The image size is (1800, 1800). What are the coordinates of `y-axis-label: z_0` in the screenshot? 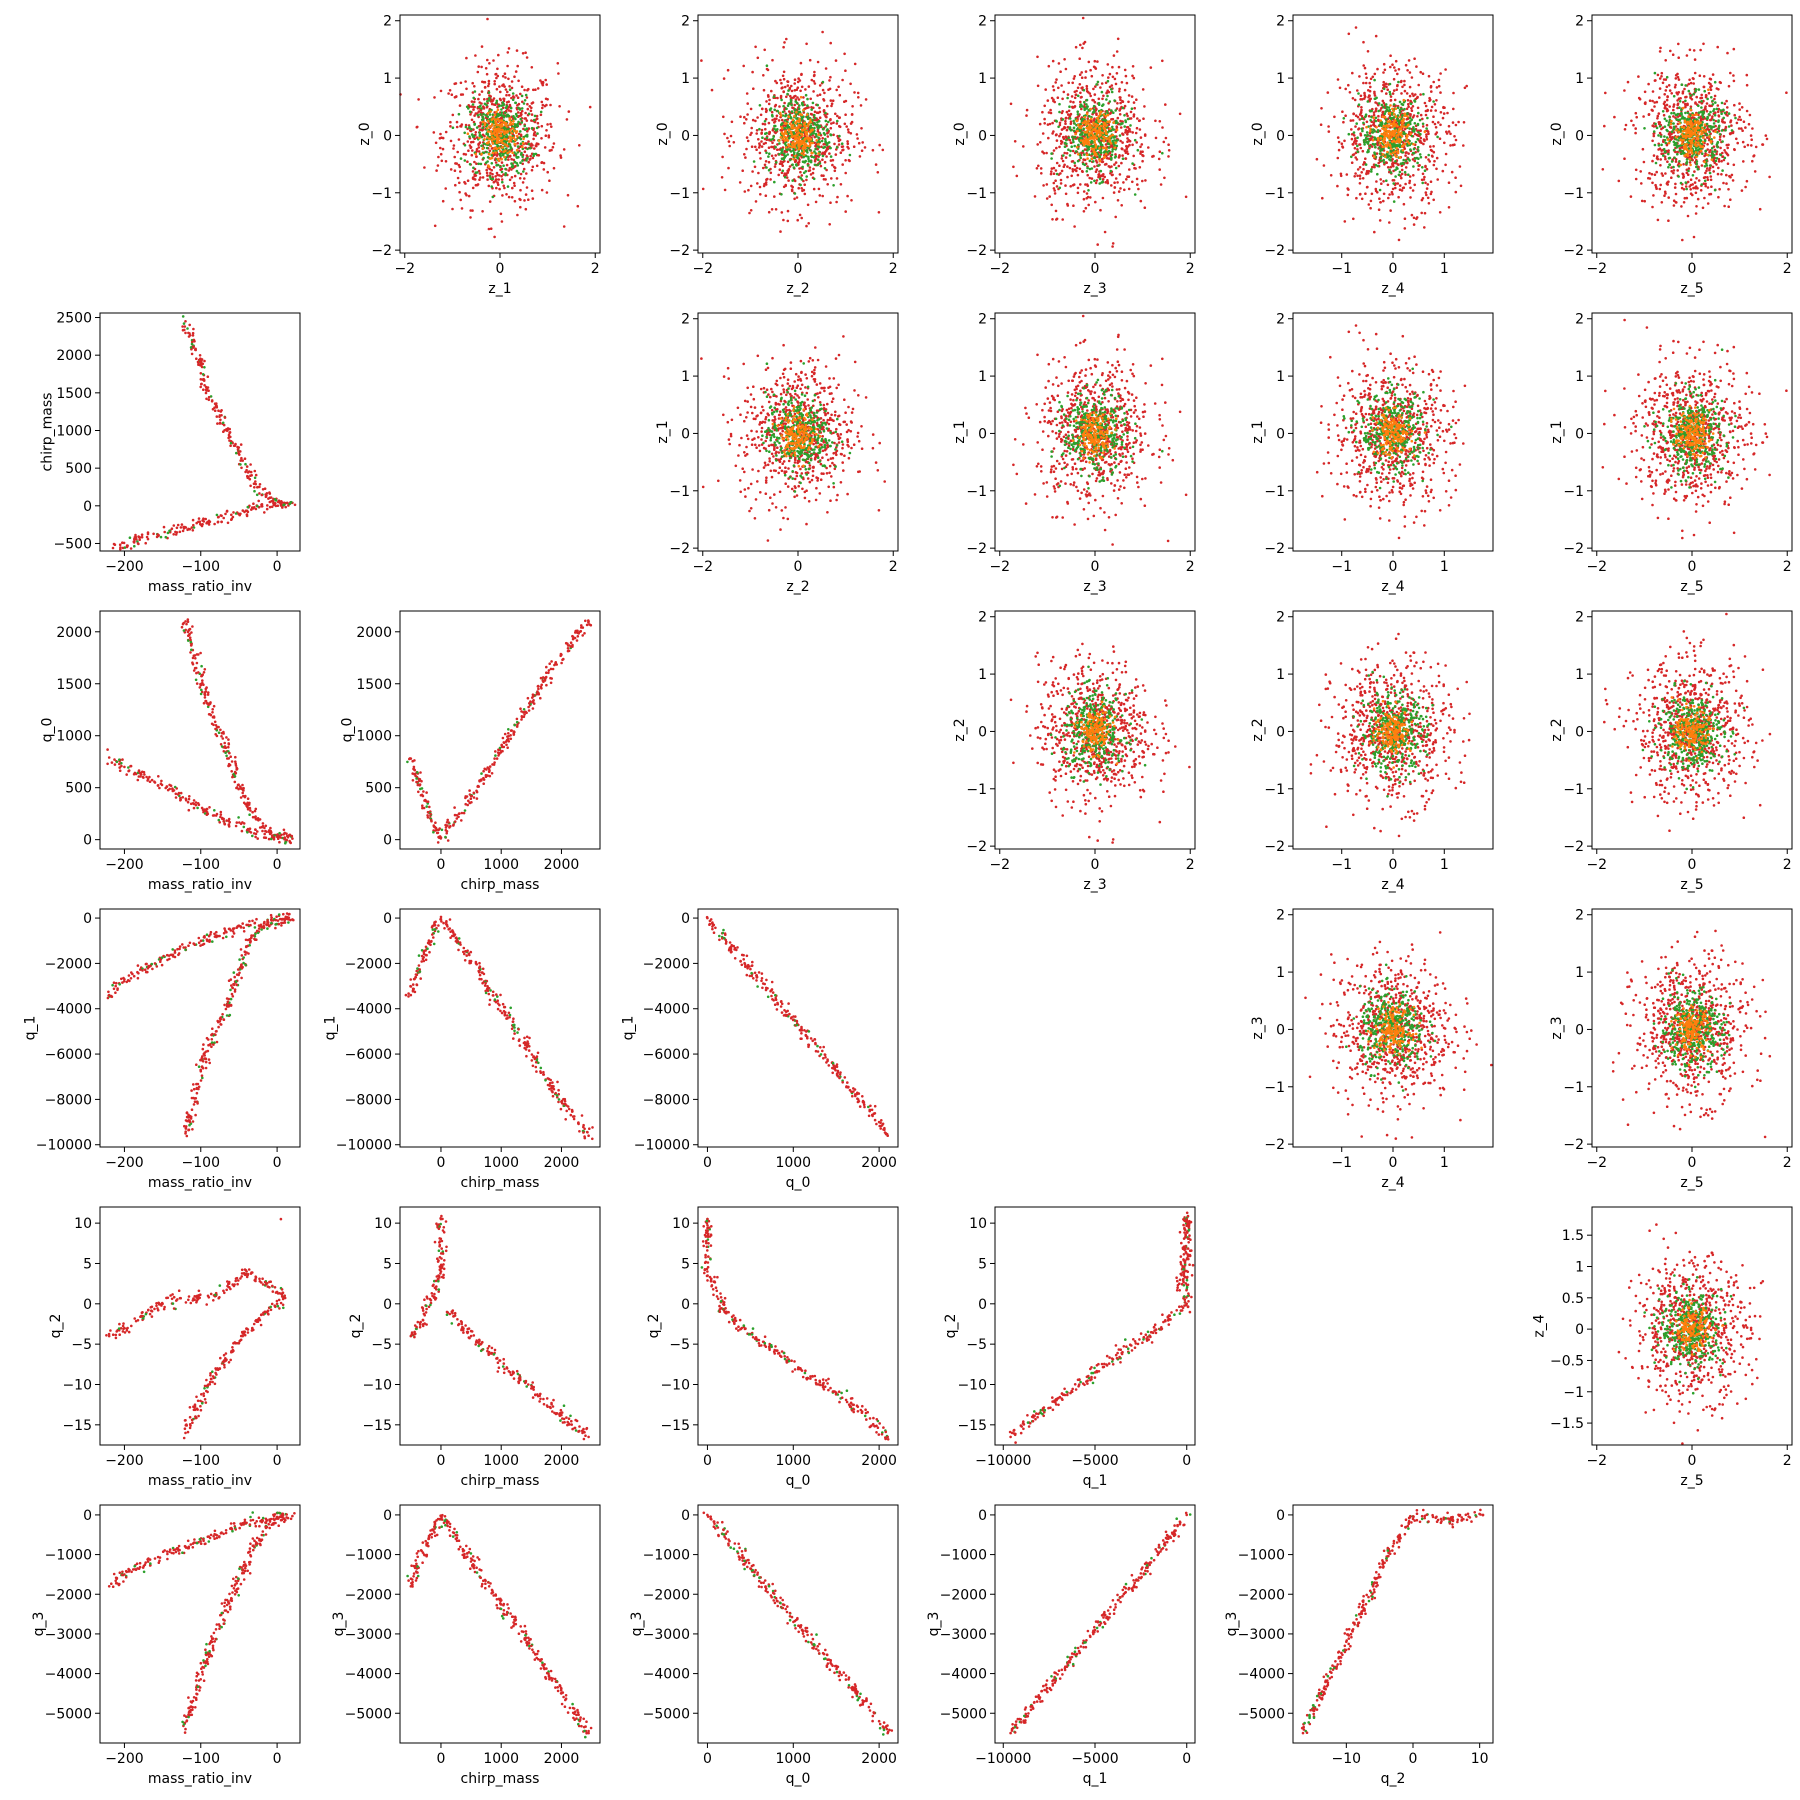 It's located at (663, 133).